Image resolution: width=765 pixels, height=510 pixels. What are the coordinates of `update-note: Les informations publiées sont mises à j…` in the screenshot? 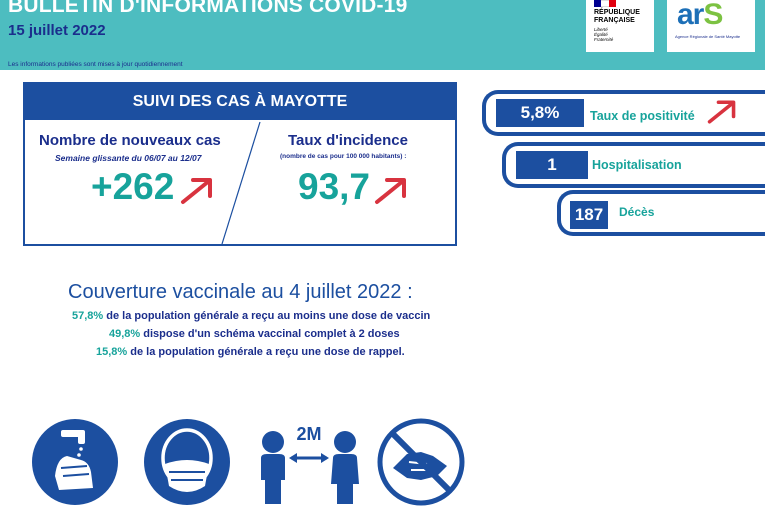 It's located at (95, 64).